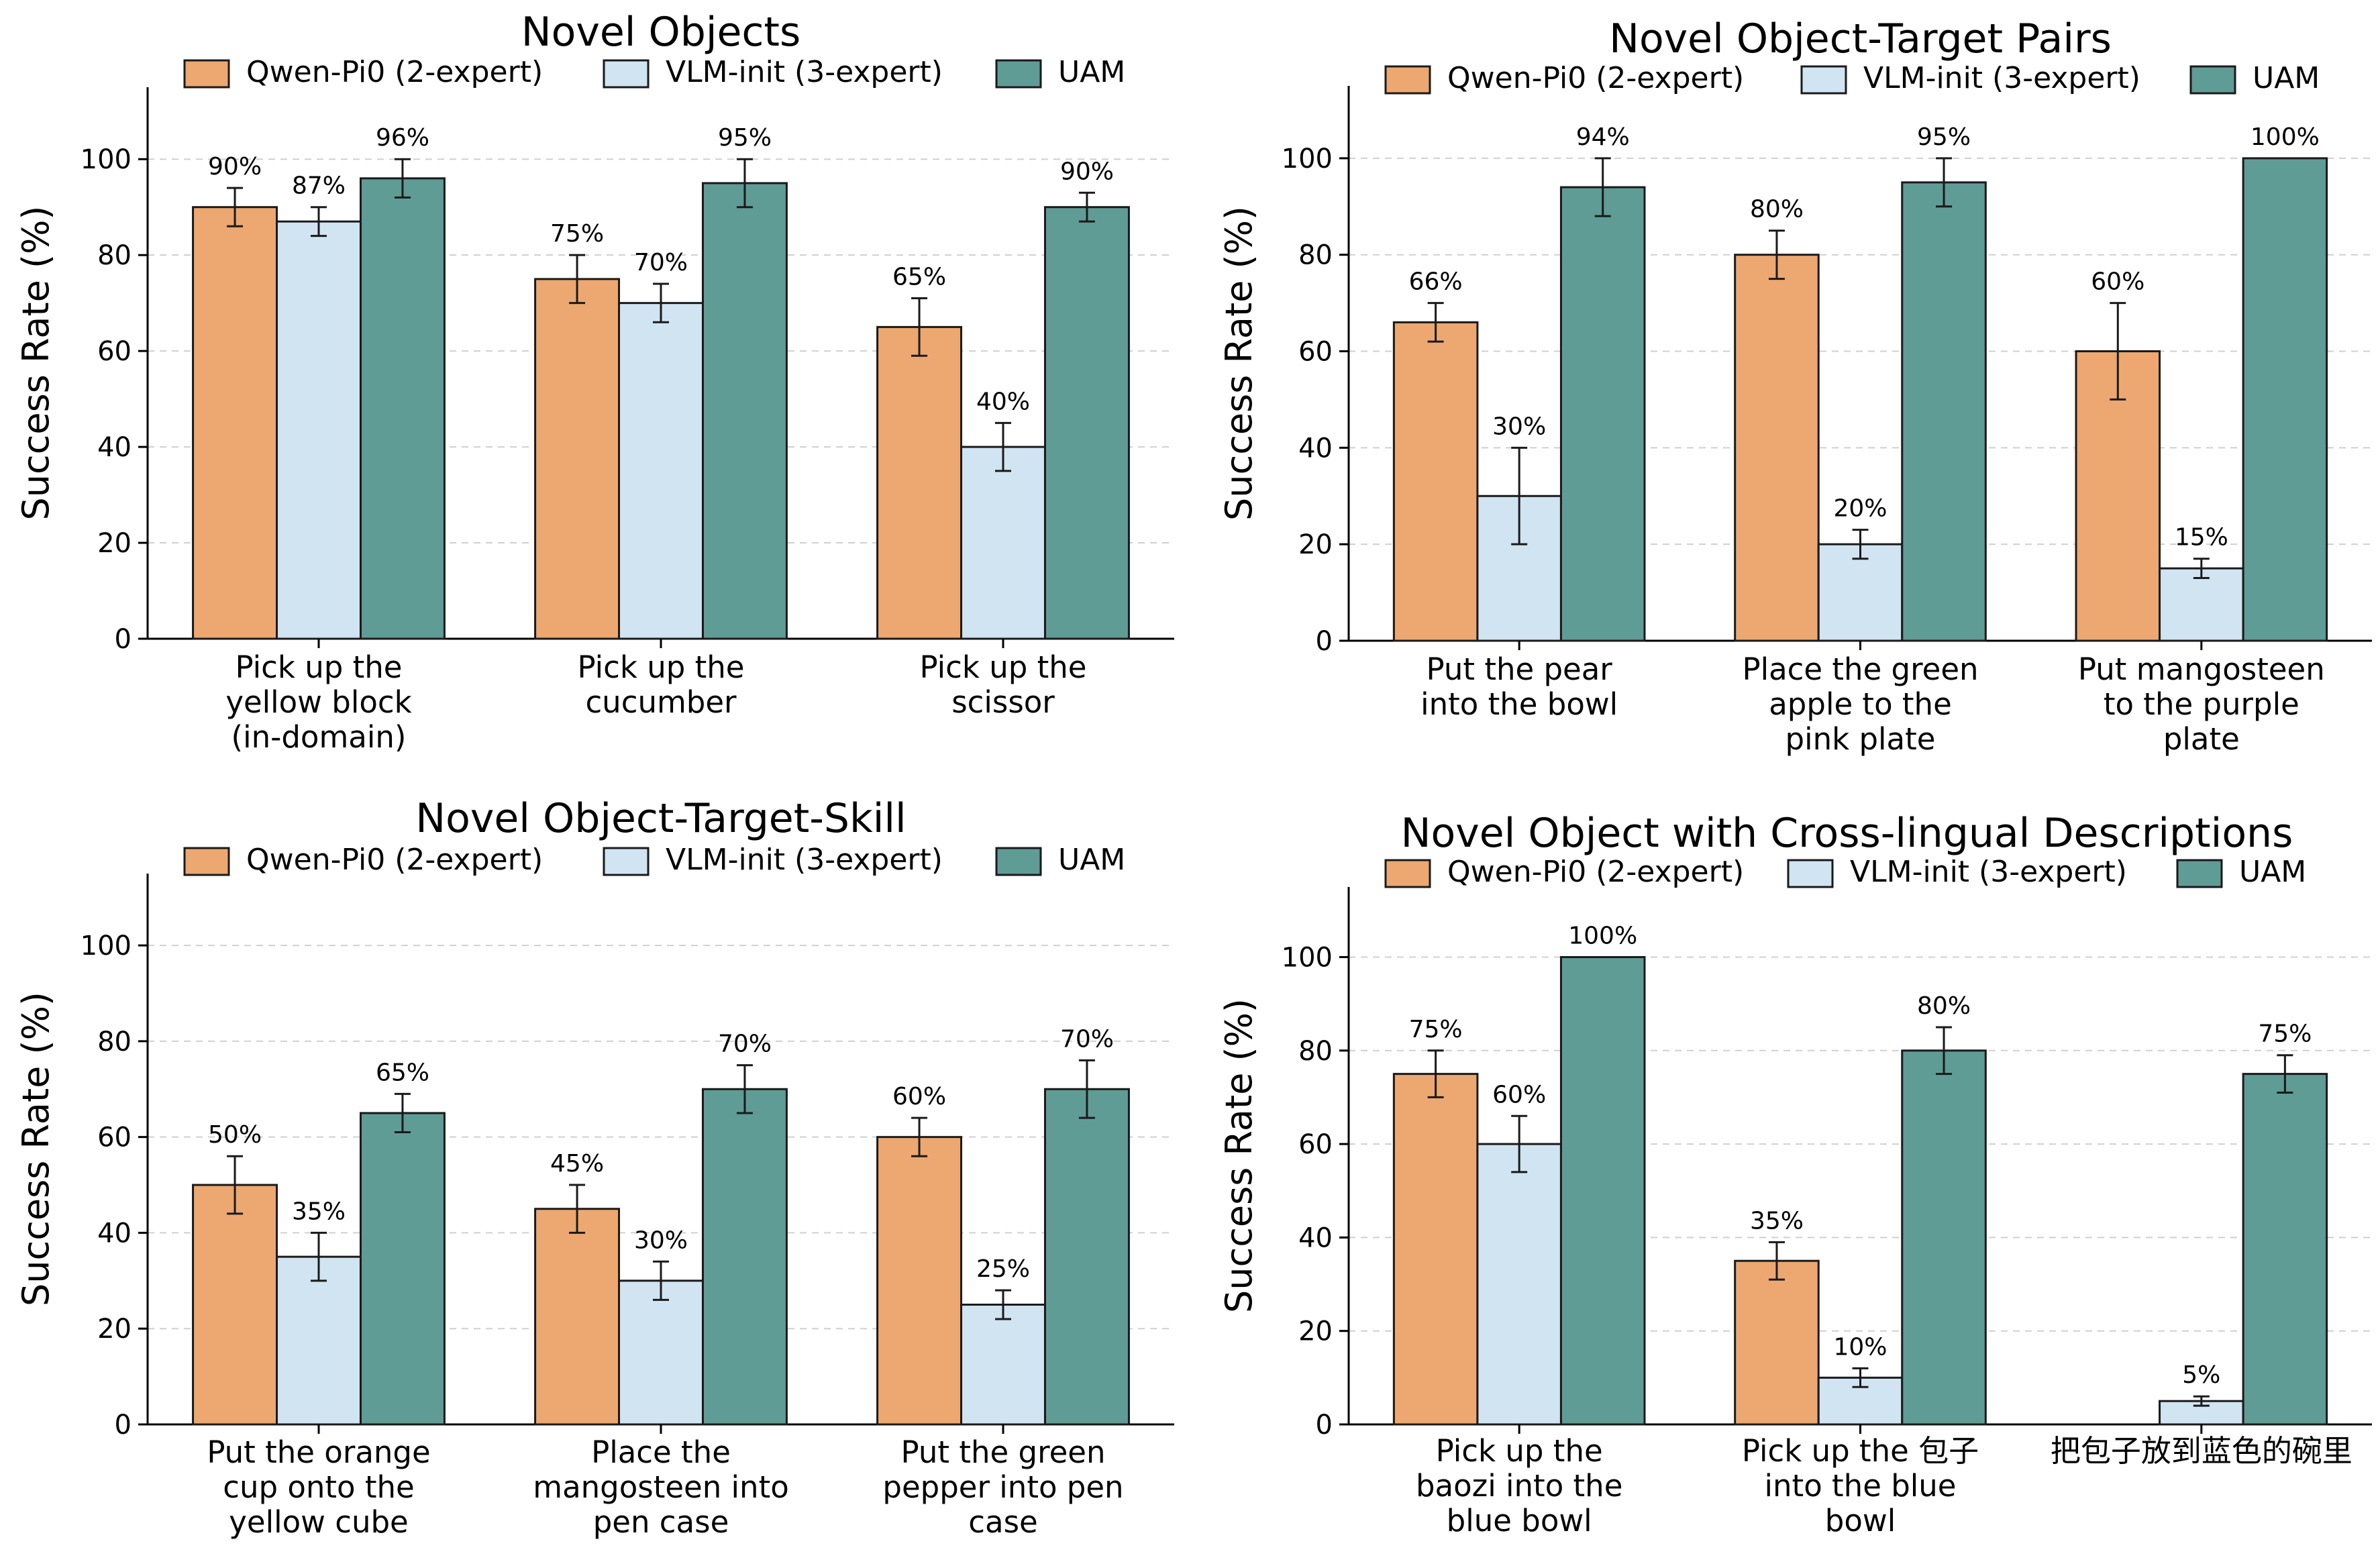 This screenshot has width=2380, height=1568. I want to click on x-tick-label-line: cup onto the, so click(319, 1487).